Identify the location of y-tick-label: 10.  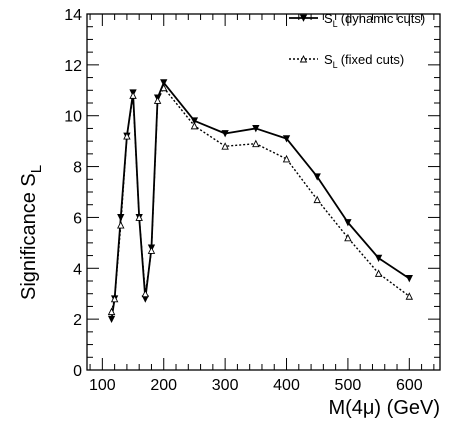
(73, 117).